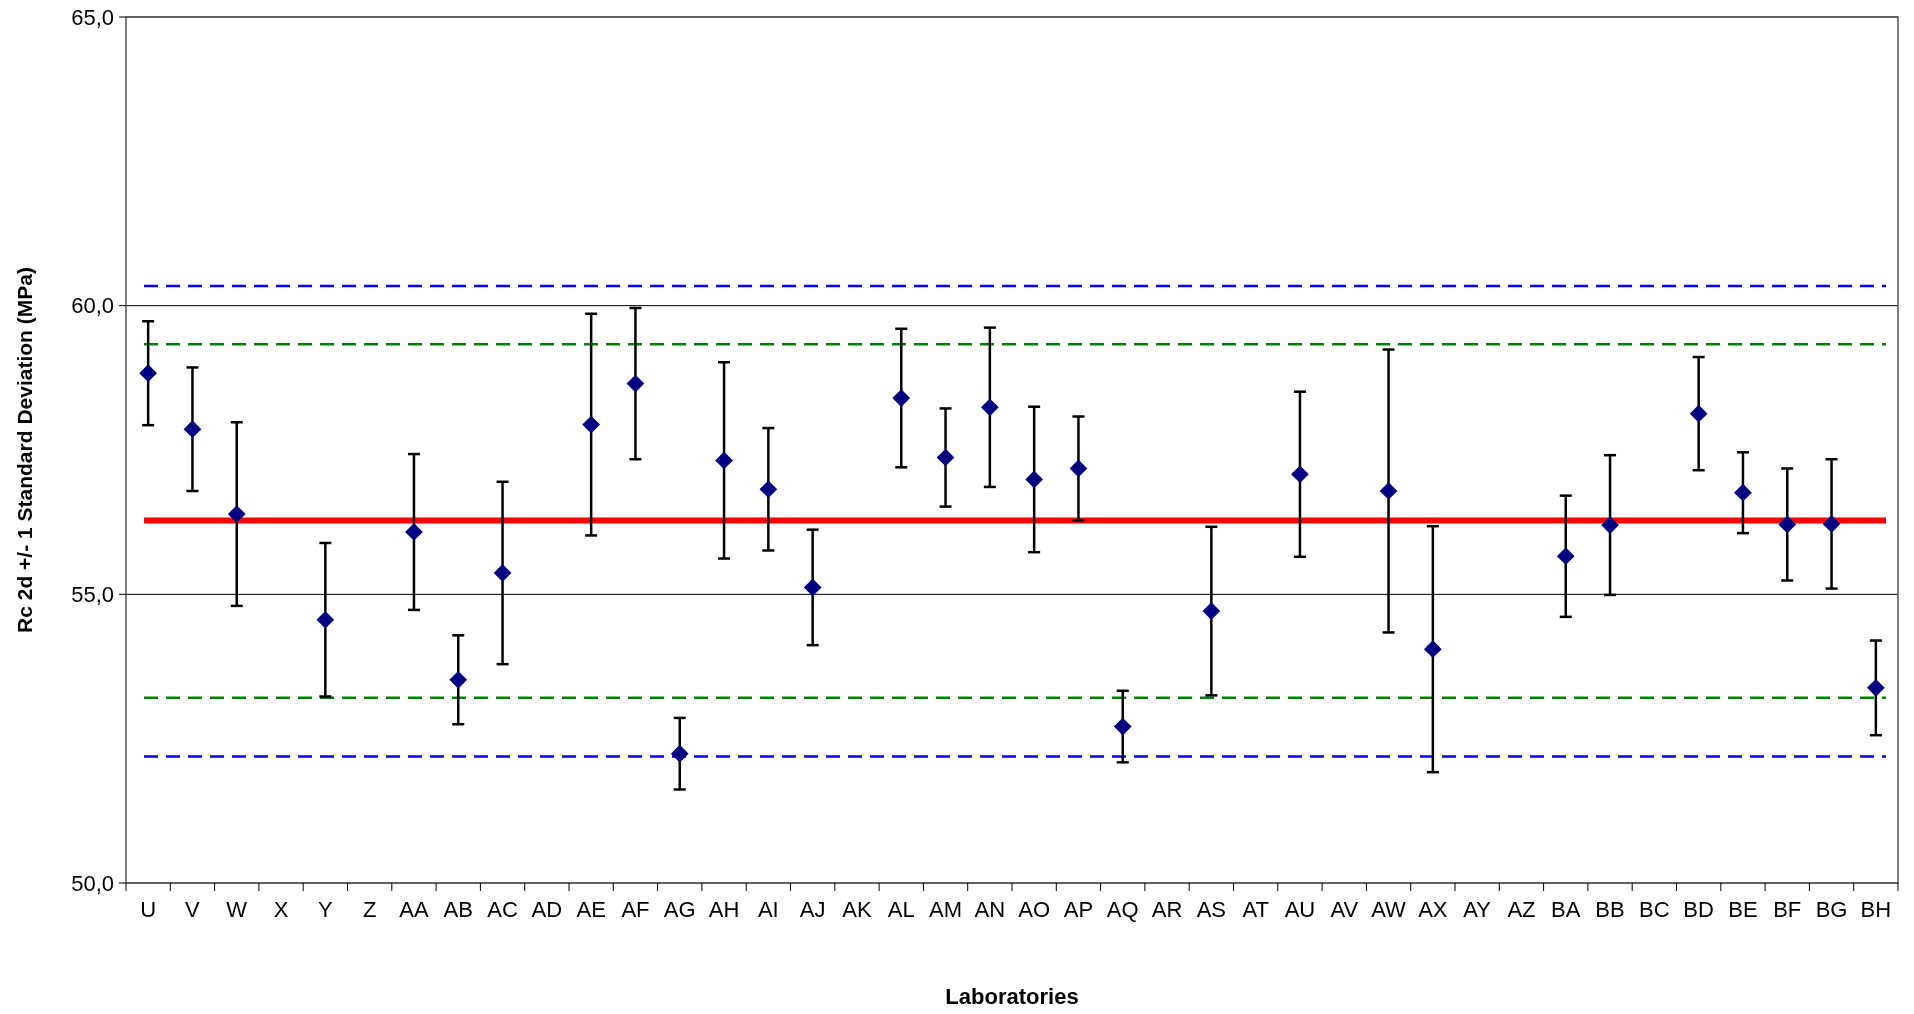 This screenshot has height=1014, width=1914. Describe the element at coordinates (369, 909) in the screenshot. I see `x-tick-label: Z` at that location.